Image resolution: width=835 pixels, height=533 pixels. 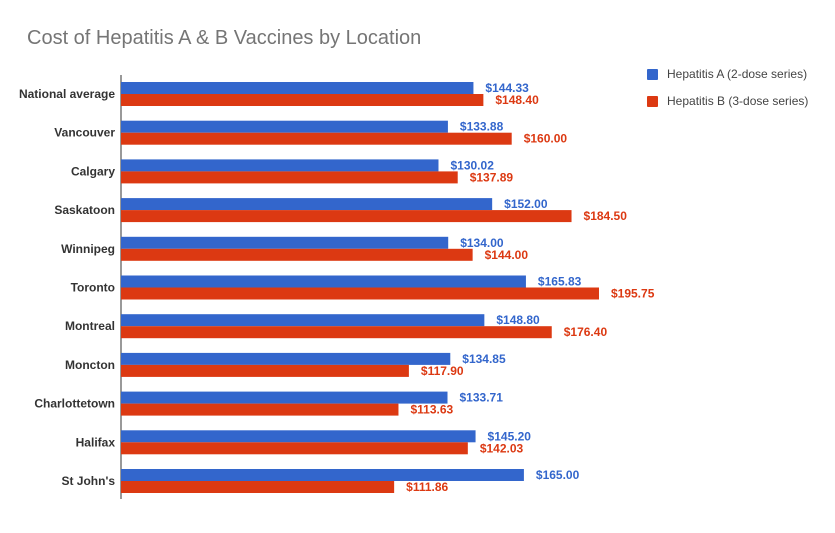 I want to click on data-label-hepatitis-a: $133.88, so click(x=482, y=127).